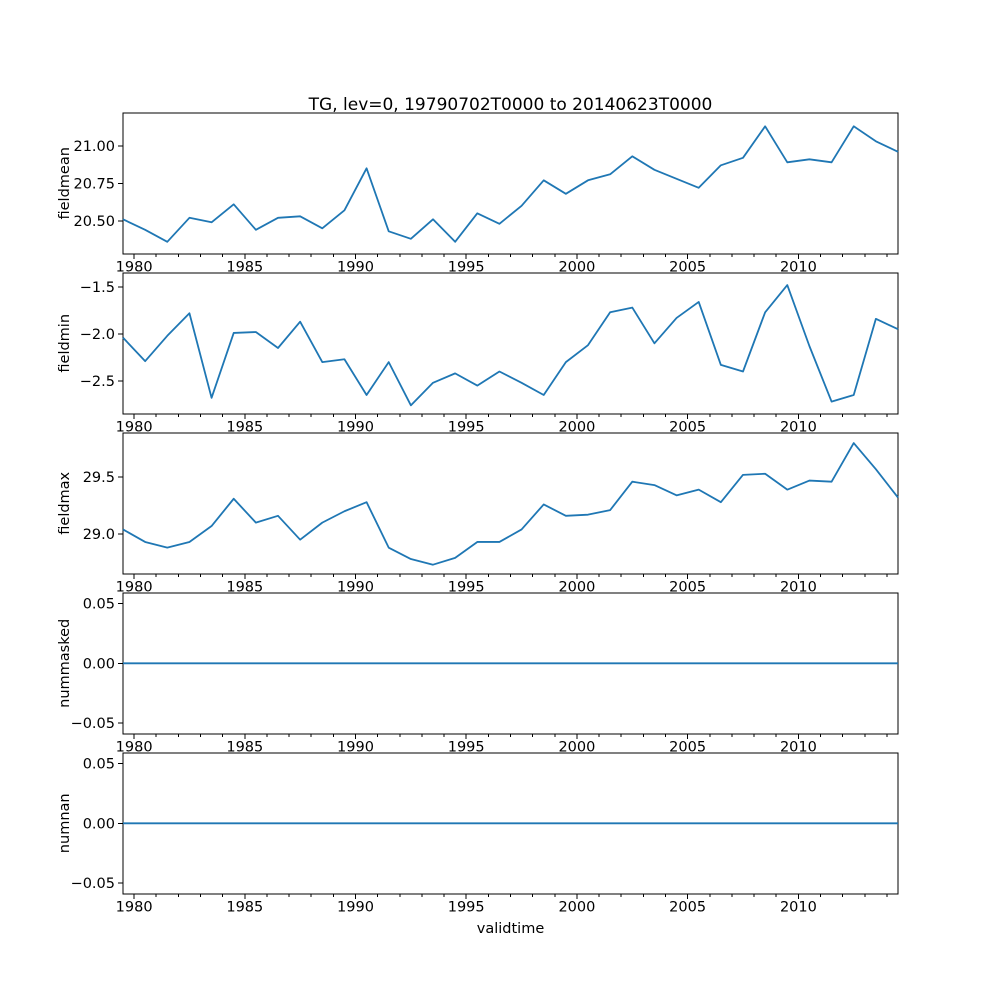 The image size is (1000, 1004). Describe the element at coordinates (99, 535) in the screenshot. I see `y-tick-label: 29.0` at that location.